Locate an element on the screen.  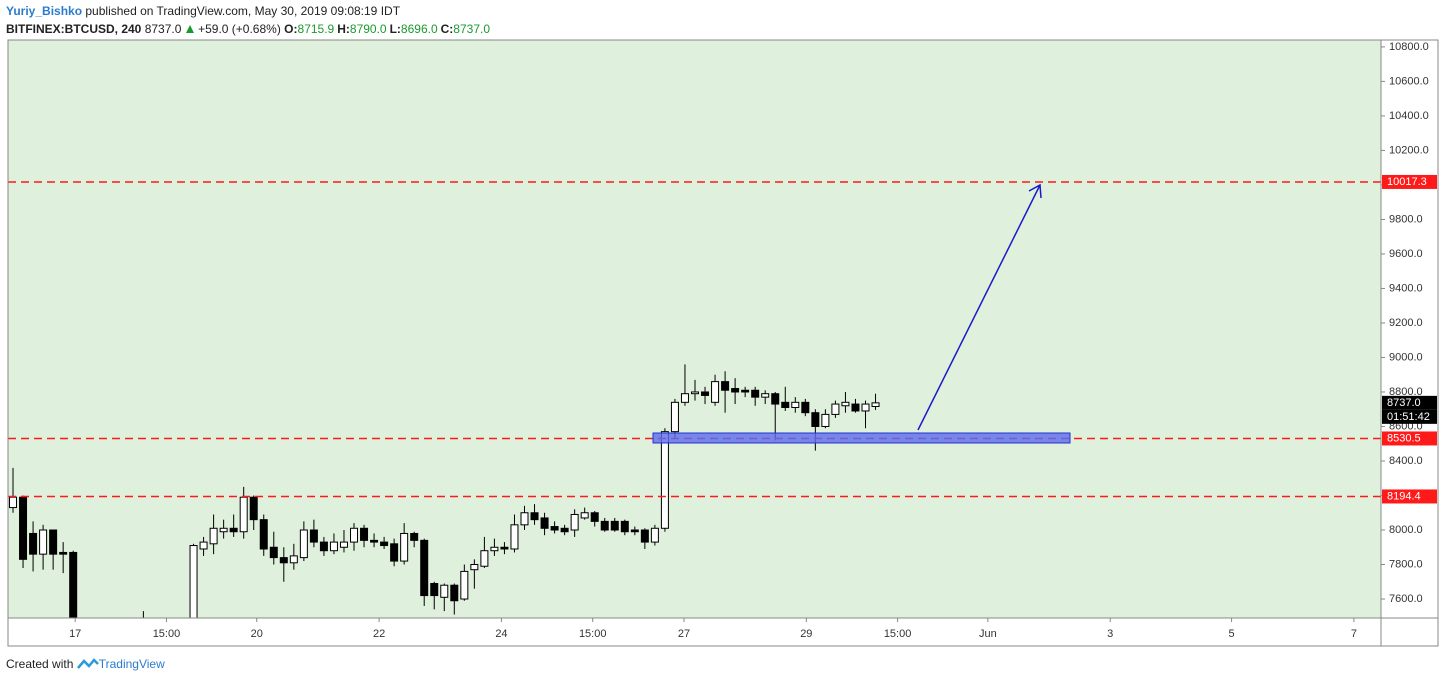
arrow-head is located at coordinates (1035, 191).